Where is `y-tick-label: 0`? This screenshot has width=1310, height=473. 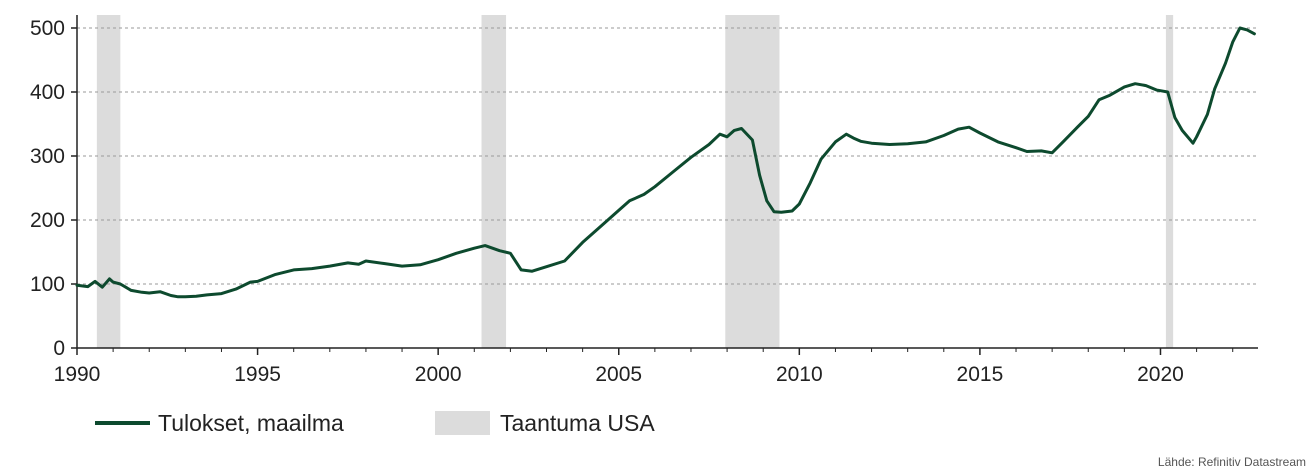
y-tick-label: 0 is located at coordinates (59, 348).